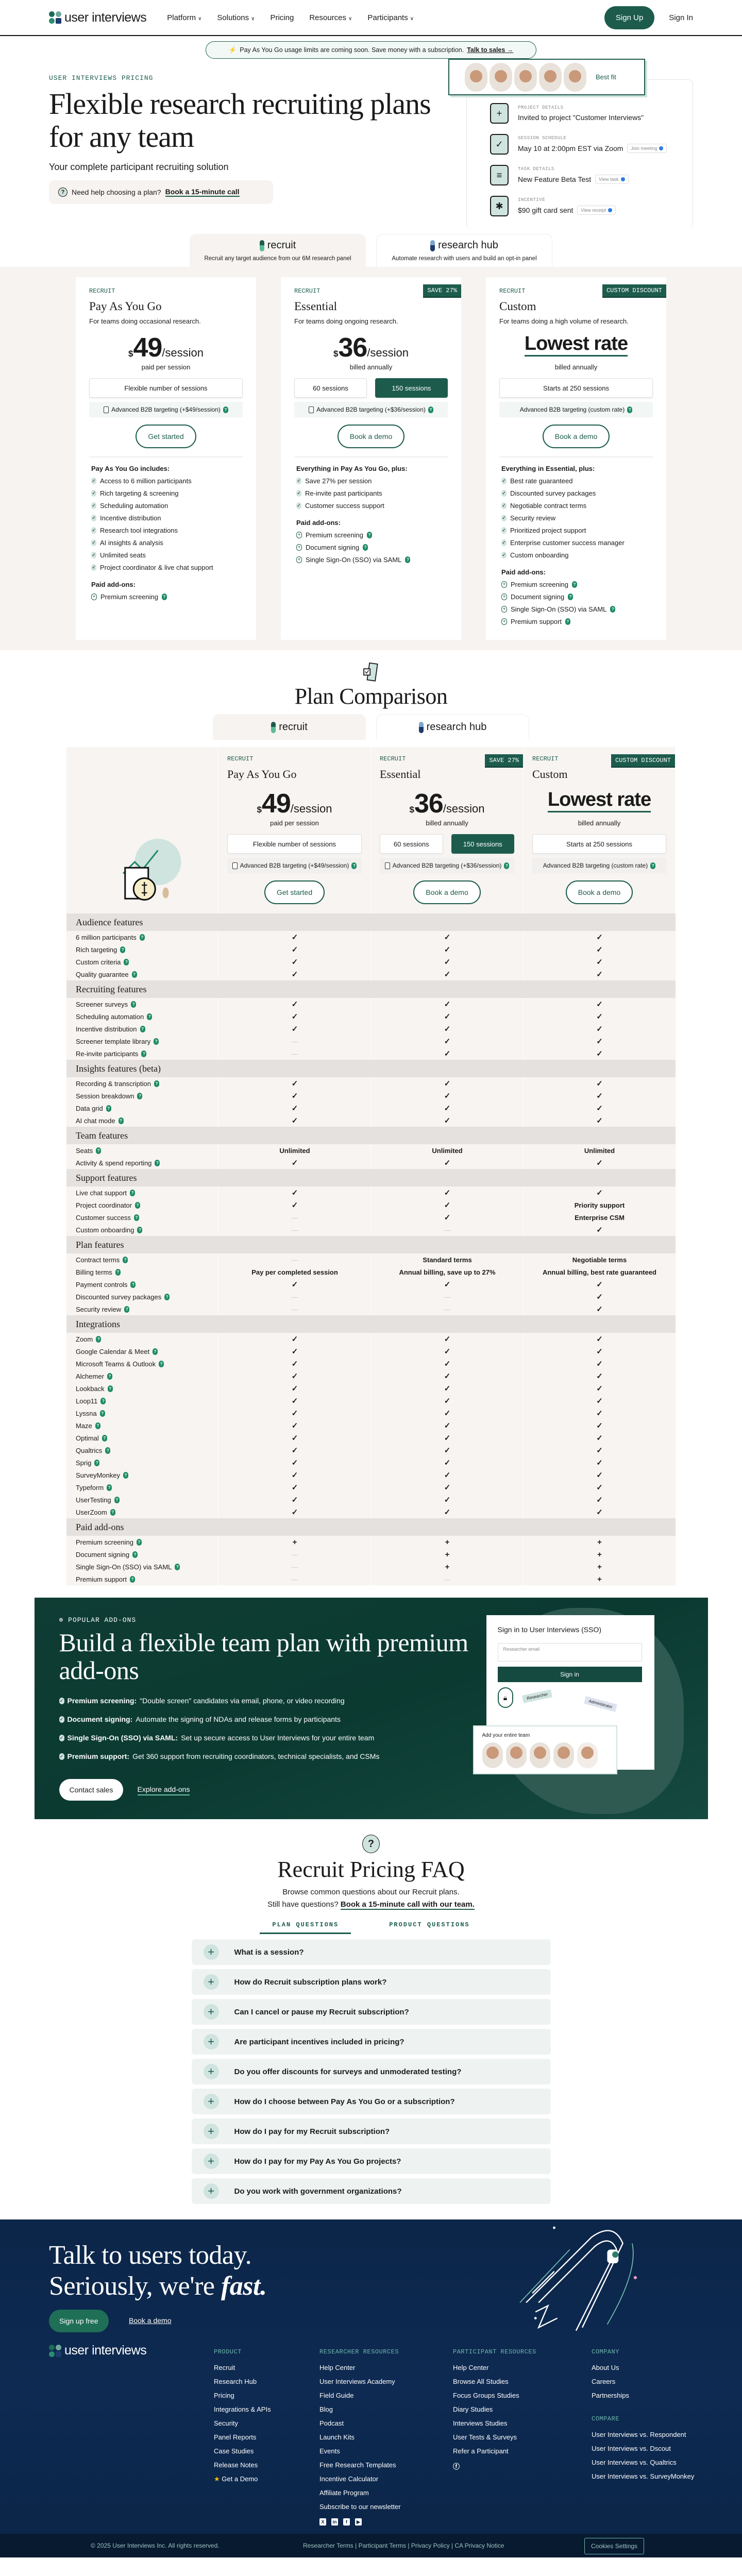 The width and height of the screenshot is (742, 2576). Describe the element at coordinates (610, 2395) in the screenshot. I see `footer-link: Partnerships` at that location.